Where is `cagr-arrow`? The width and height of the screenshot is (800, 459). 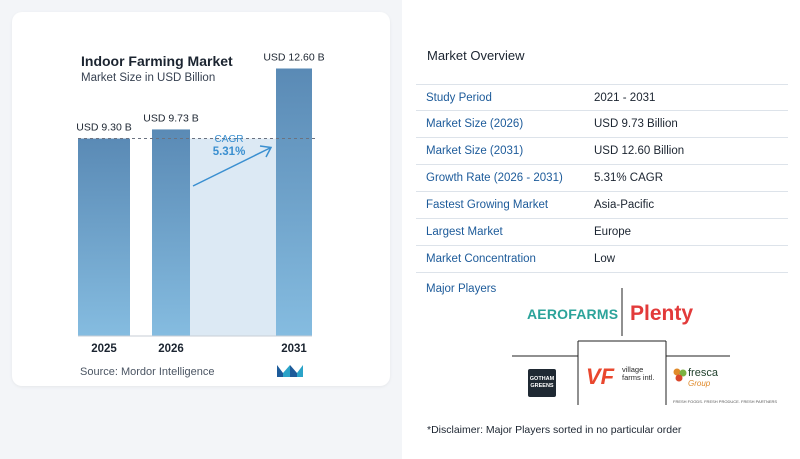 cagr-arrow is located at coordinates (231, 167).